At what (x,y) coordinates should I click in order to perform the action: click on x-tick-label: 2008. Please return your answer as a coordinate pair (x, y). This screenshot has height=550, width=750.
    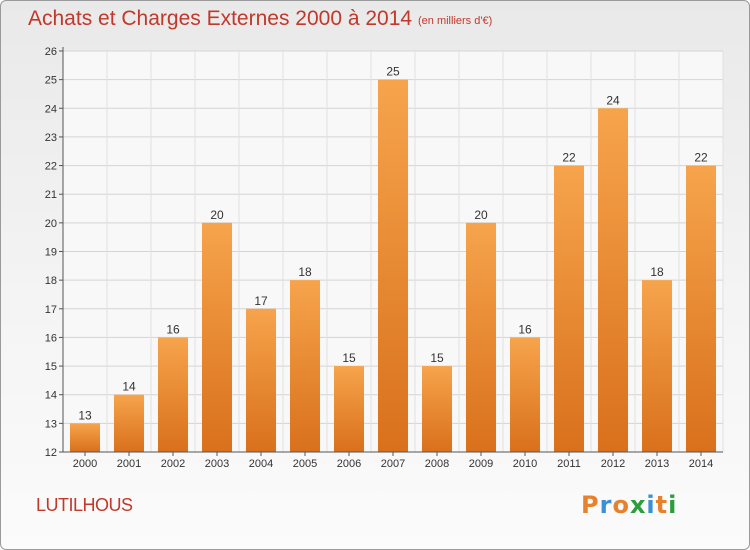
    Looking at the image, I should click on (437, 464).